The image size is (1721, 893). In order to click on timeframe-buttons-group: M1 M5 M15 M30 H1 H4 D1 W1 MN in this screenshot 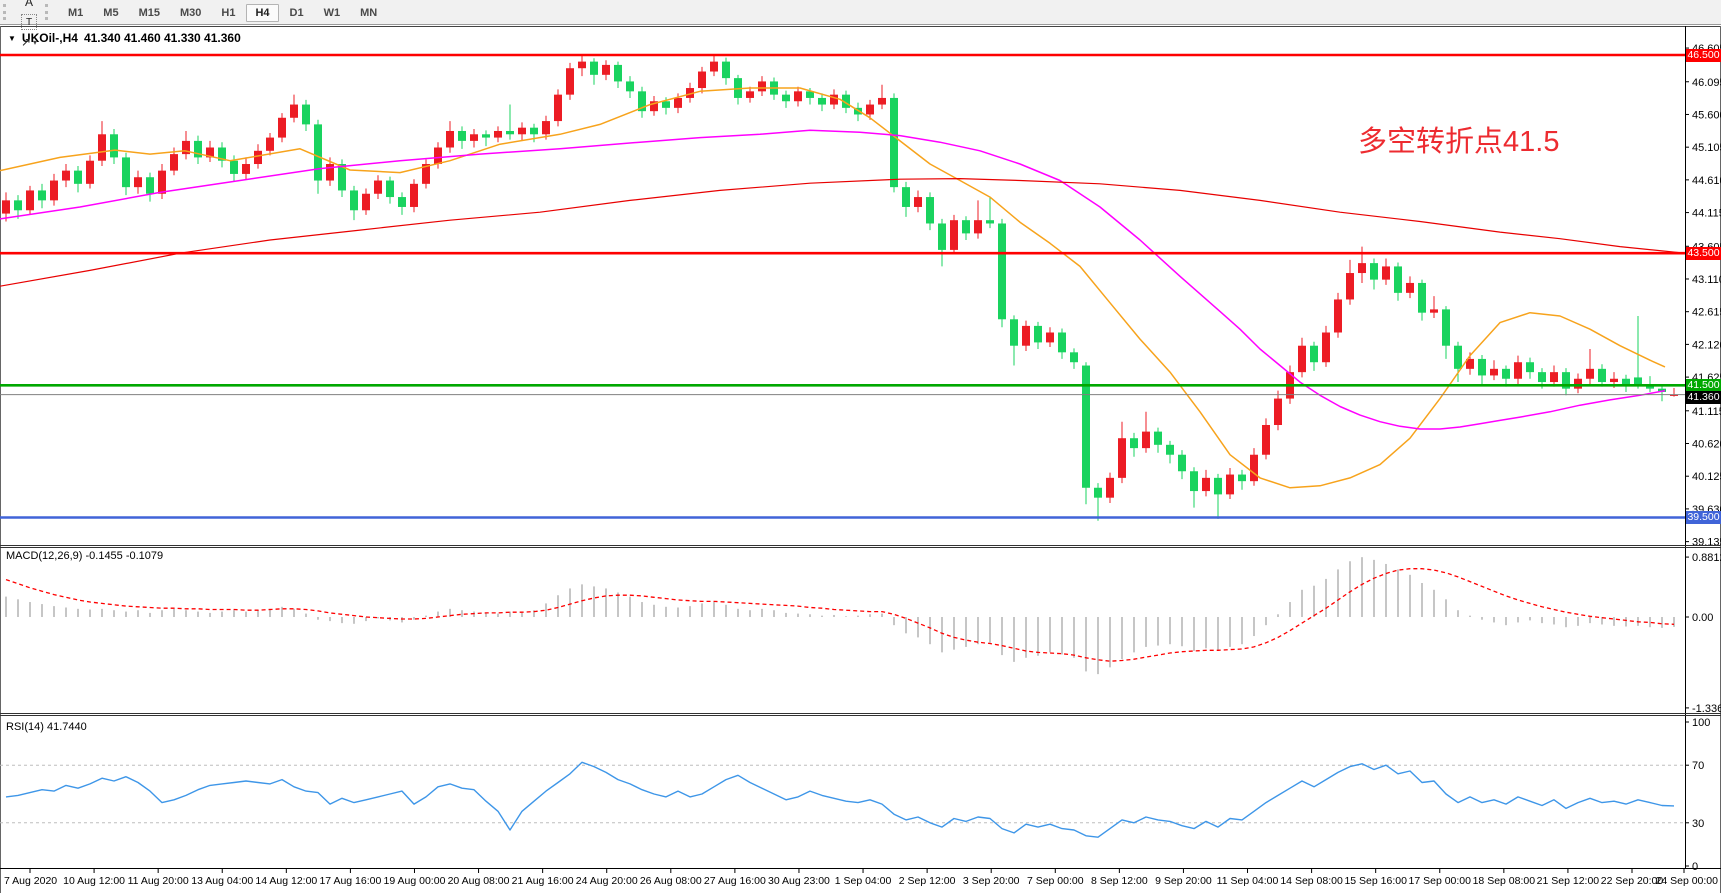, I will do `click(222, 12)`.